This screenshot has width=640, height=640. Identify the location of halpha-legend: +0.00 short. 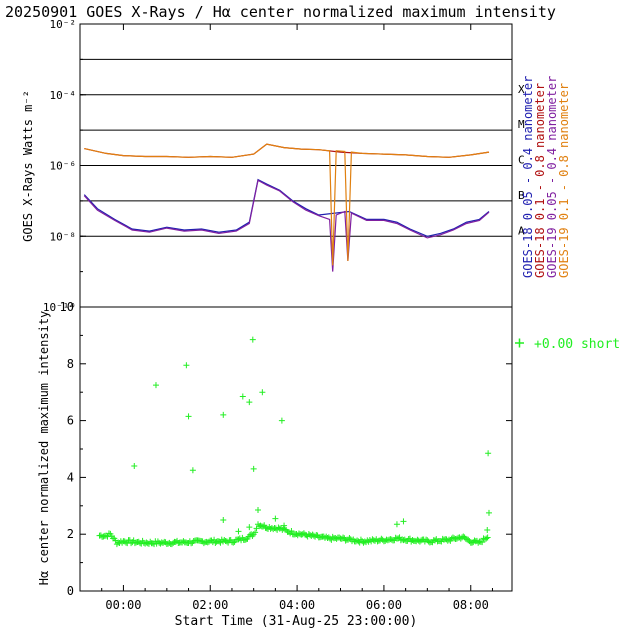
(567, 344).